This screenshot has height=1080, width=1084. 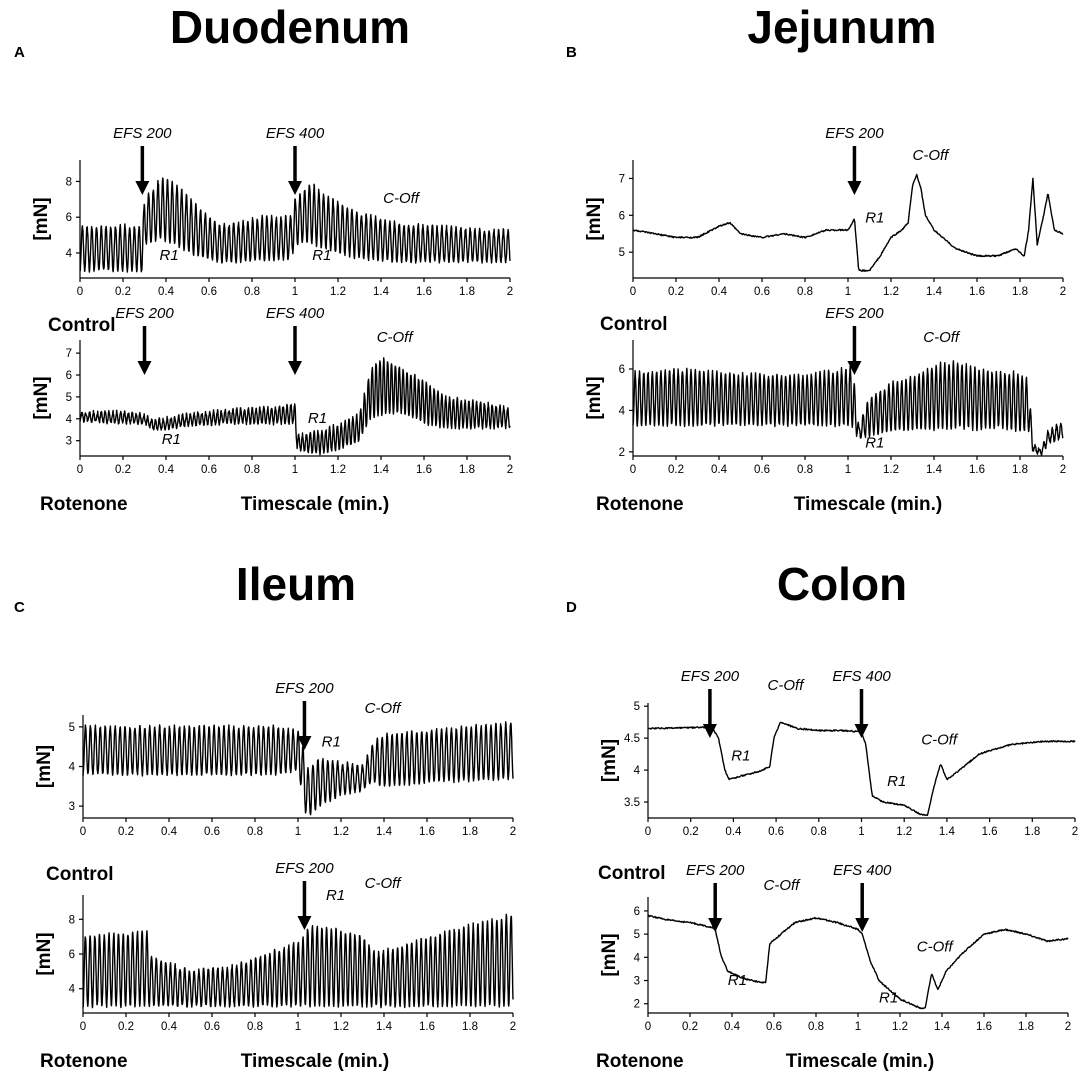 What do you see at coordinates (69, 354) in the screenshot?
I see `y-tick-label: 7` at bounding box center [69, 354].